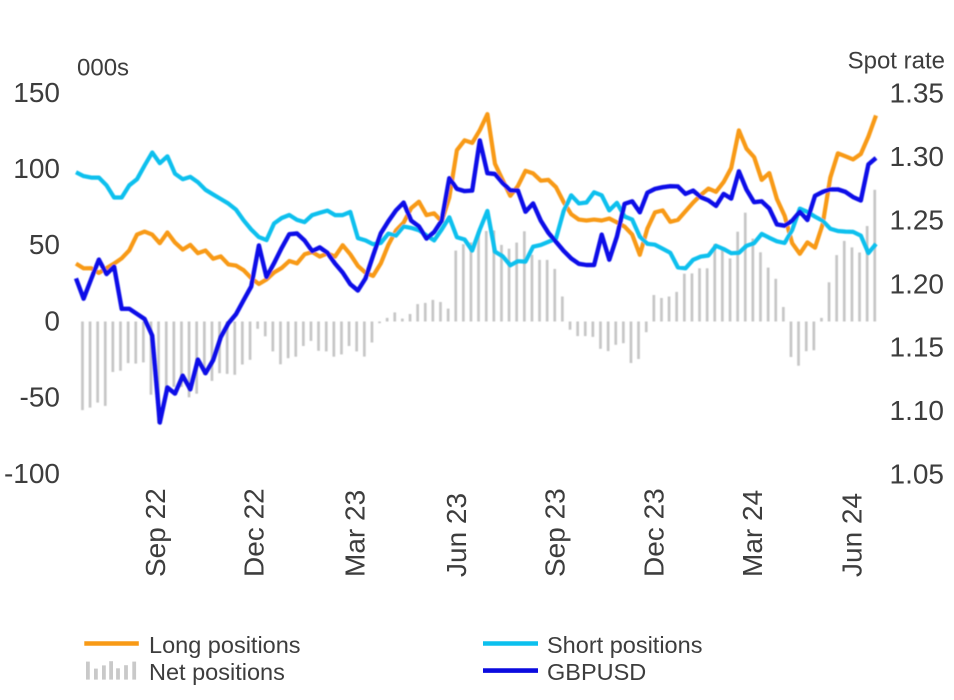  I want to click on svg-text: Sep 22, so click(155, 532).